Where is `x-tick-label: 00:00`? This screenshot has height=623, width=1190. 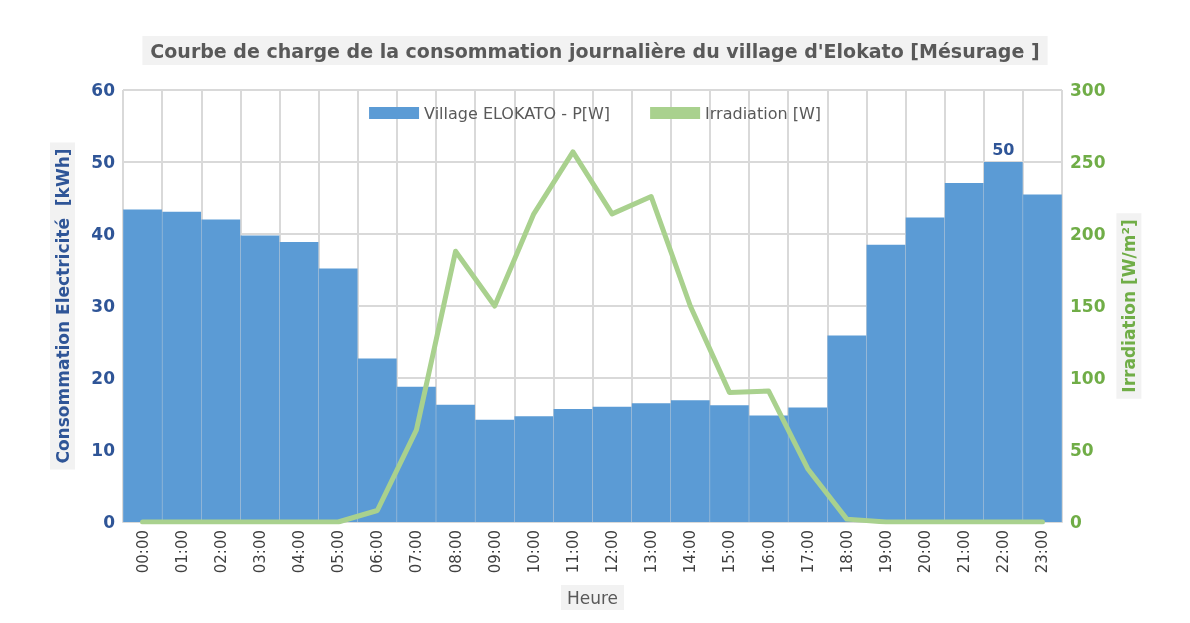
x-tick-label: 00:00 is located at coordinates (142, 552).